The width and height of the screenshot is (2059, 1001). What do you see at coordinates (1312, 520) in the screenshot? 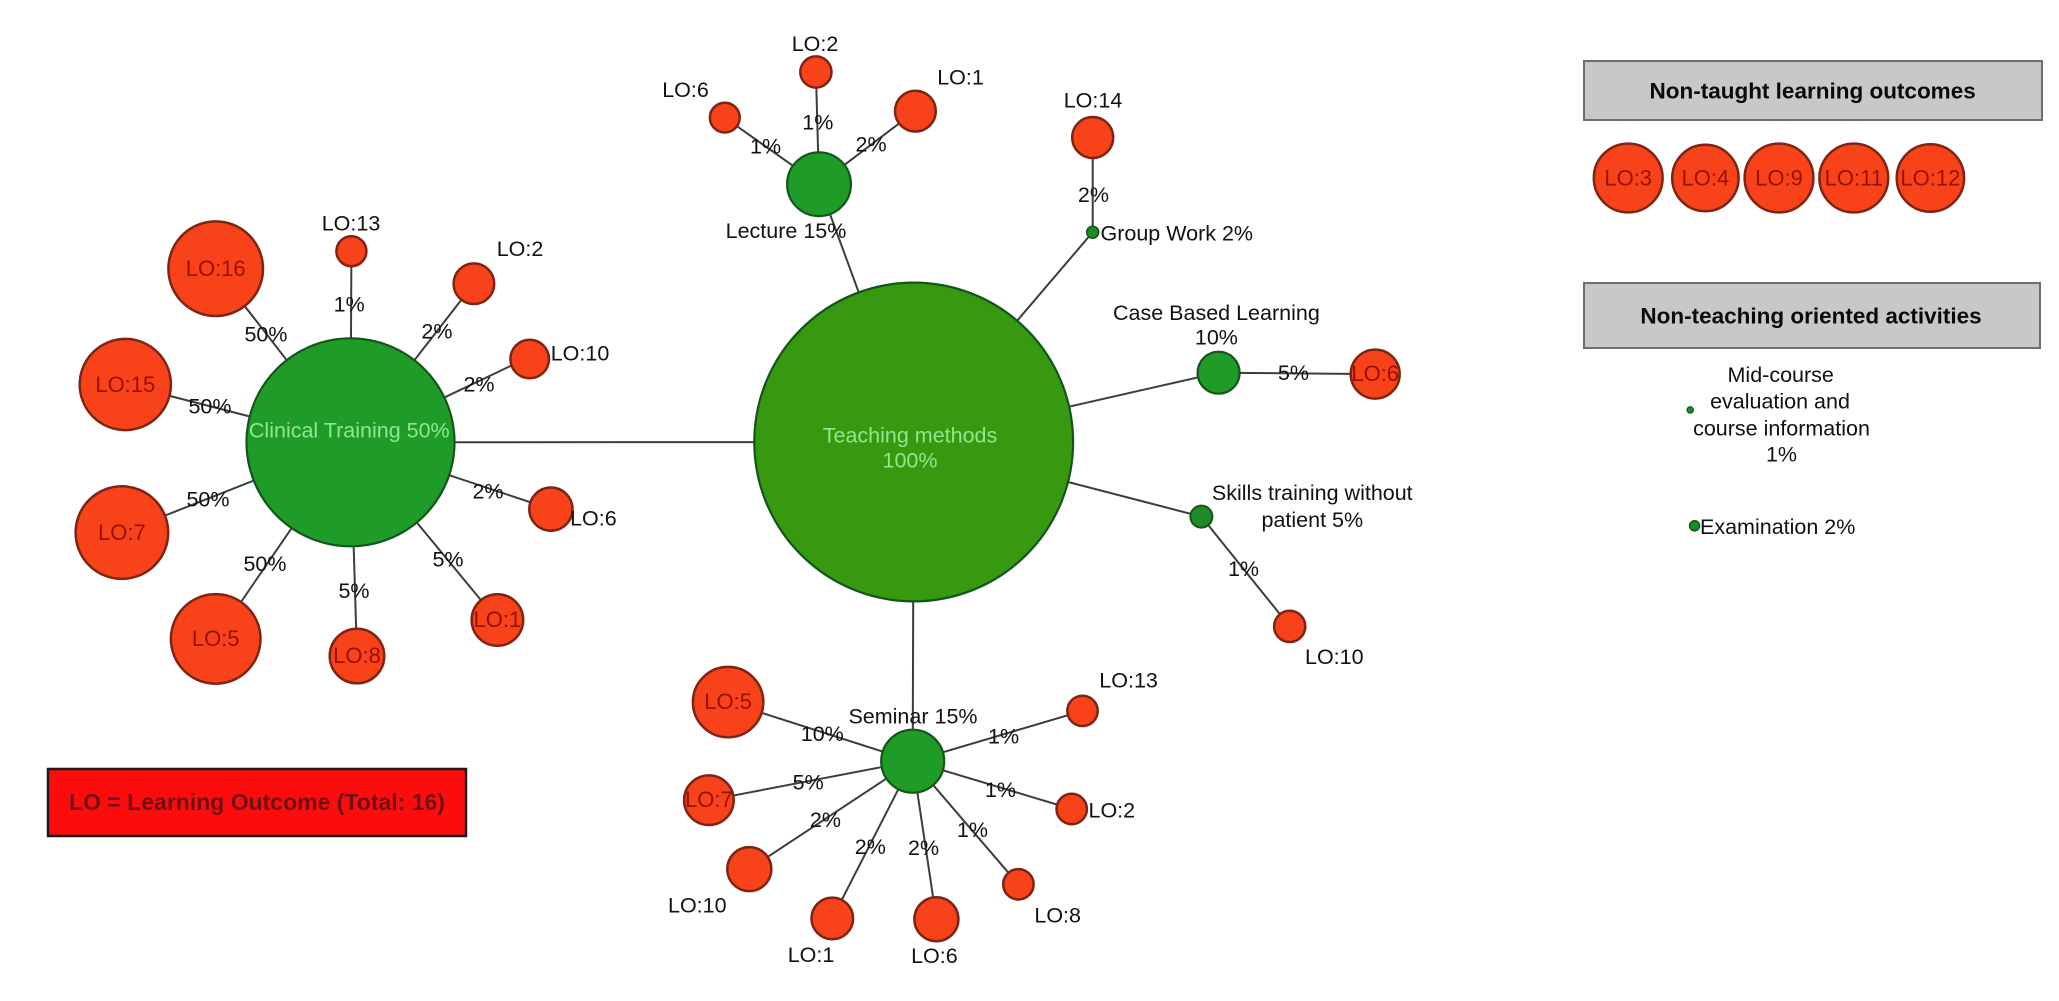
I see `svg-text: patient 5%` at bounding box center [1312, 520].